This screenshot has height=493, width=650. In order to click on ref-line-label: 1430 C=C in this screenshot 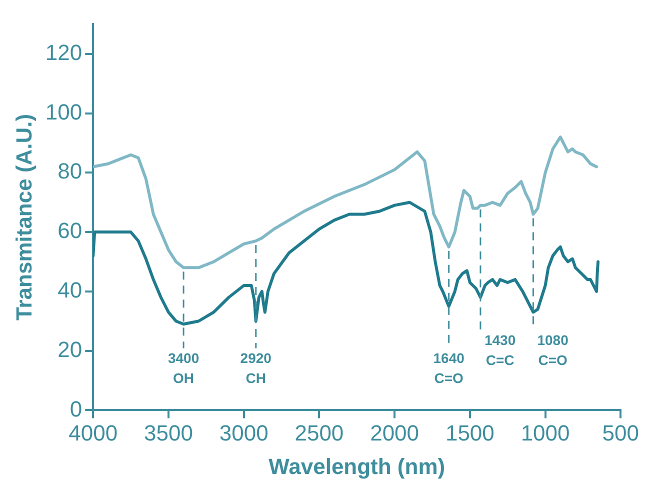, I will do `click(500, 350)`.